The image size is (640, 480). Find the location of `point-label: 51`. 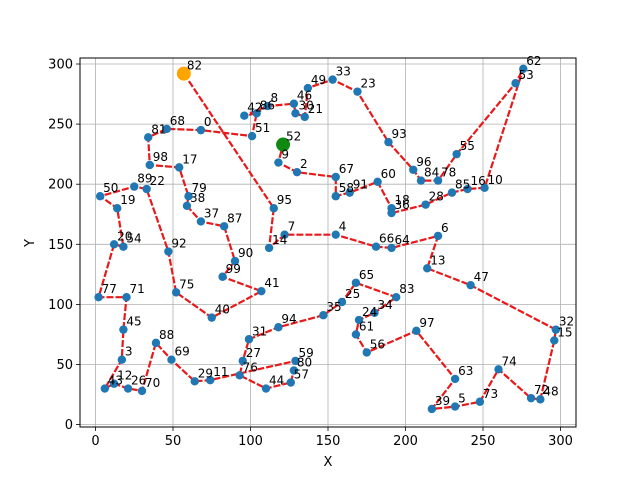

point-label: 51 is located at coordinates (262, 128).